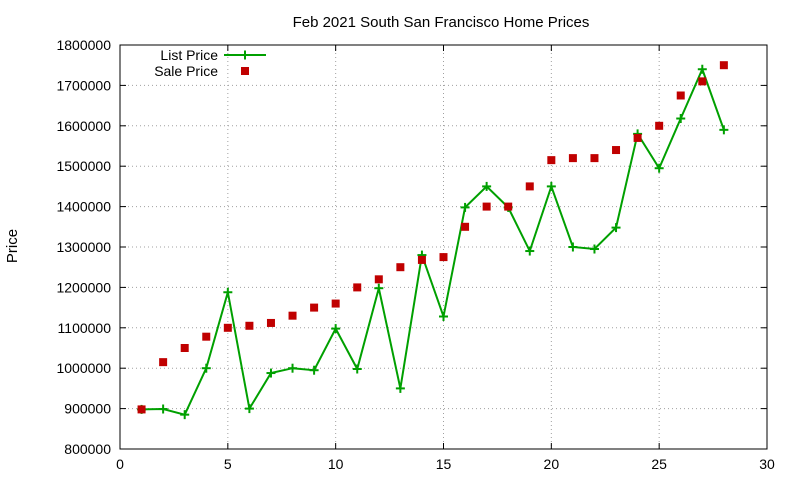 Image resolution: width=800 pixels, height=480 pixels. I want to click on y-tick-label: 1800000, so click(83, 45).